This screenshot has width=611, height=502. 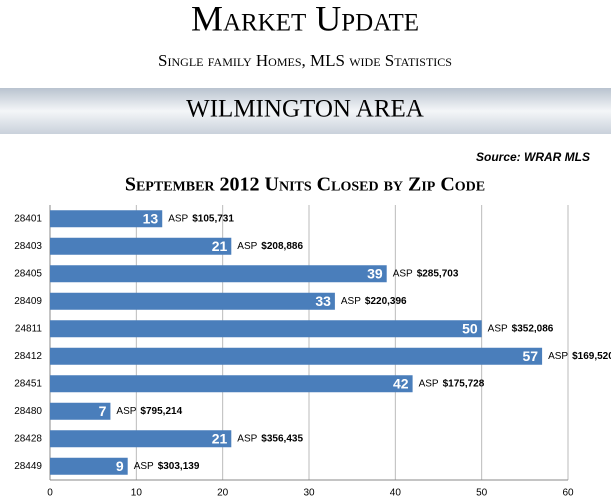 What do you see at coordinates (28, 273) in the screenshot?
I see `y-tick-label: 28405` at bounding box center [28, 273].